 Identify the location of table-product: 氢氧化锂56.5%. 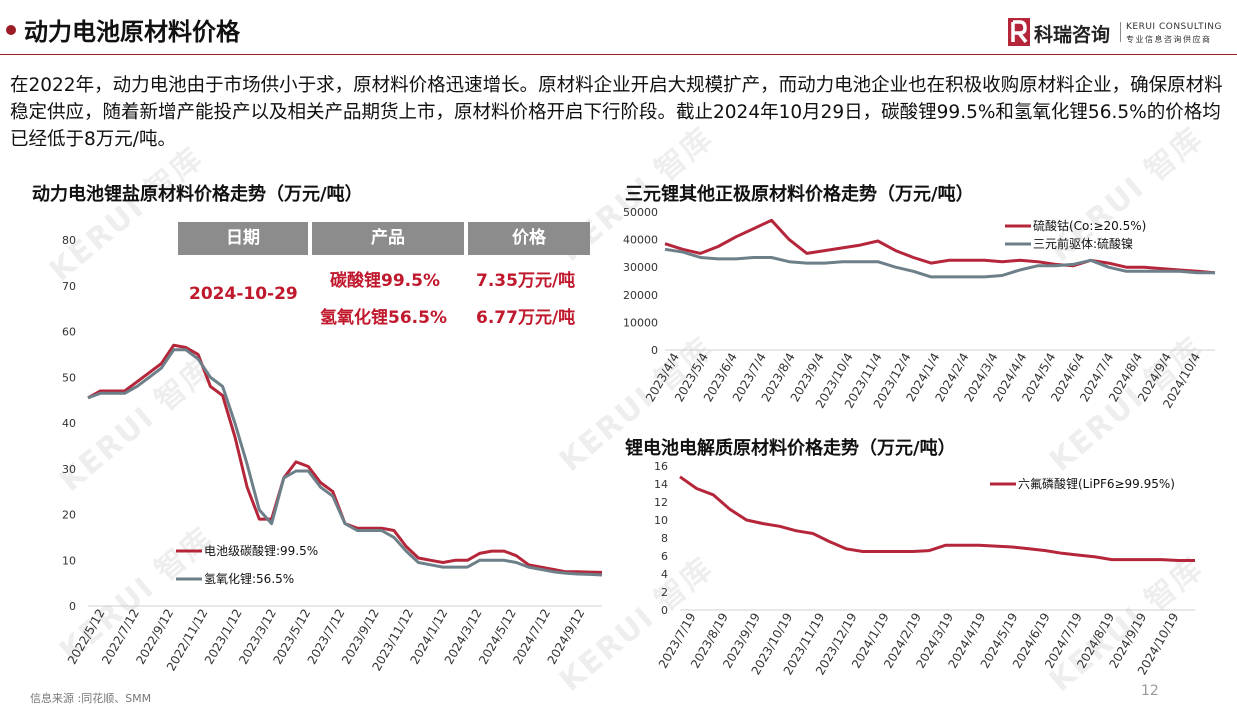
(383, 318).